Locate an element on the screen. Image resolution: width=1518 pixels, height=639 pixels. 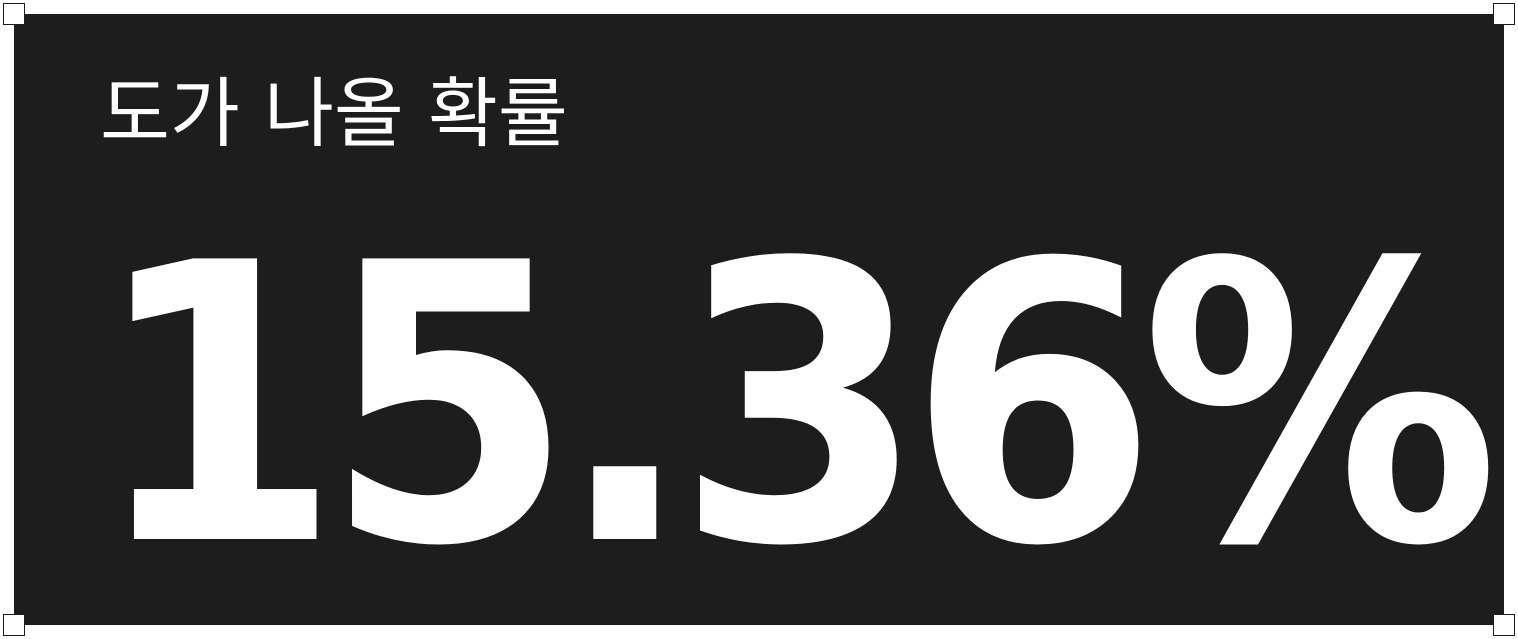
resize-handle-top-left is located at coordinates (14, 14).